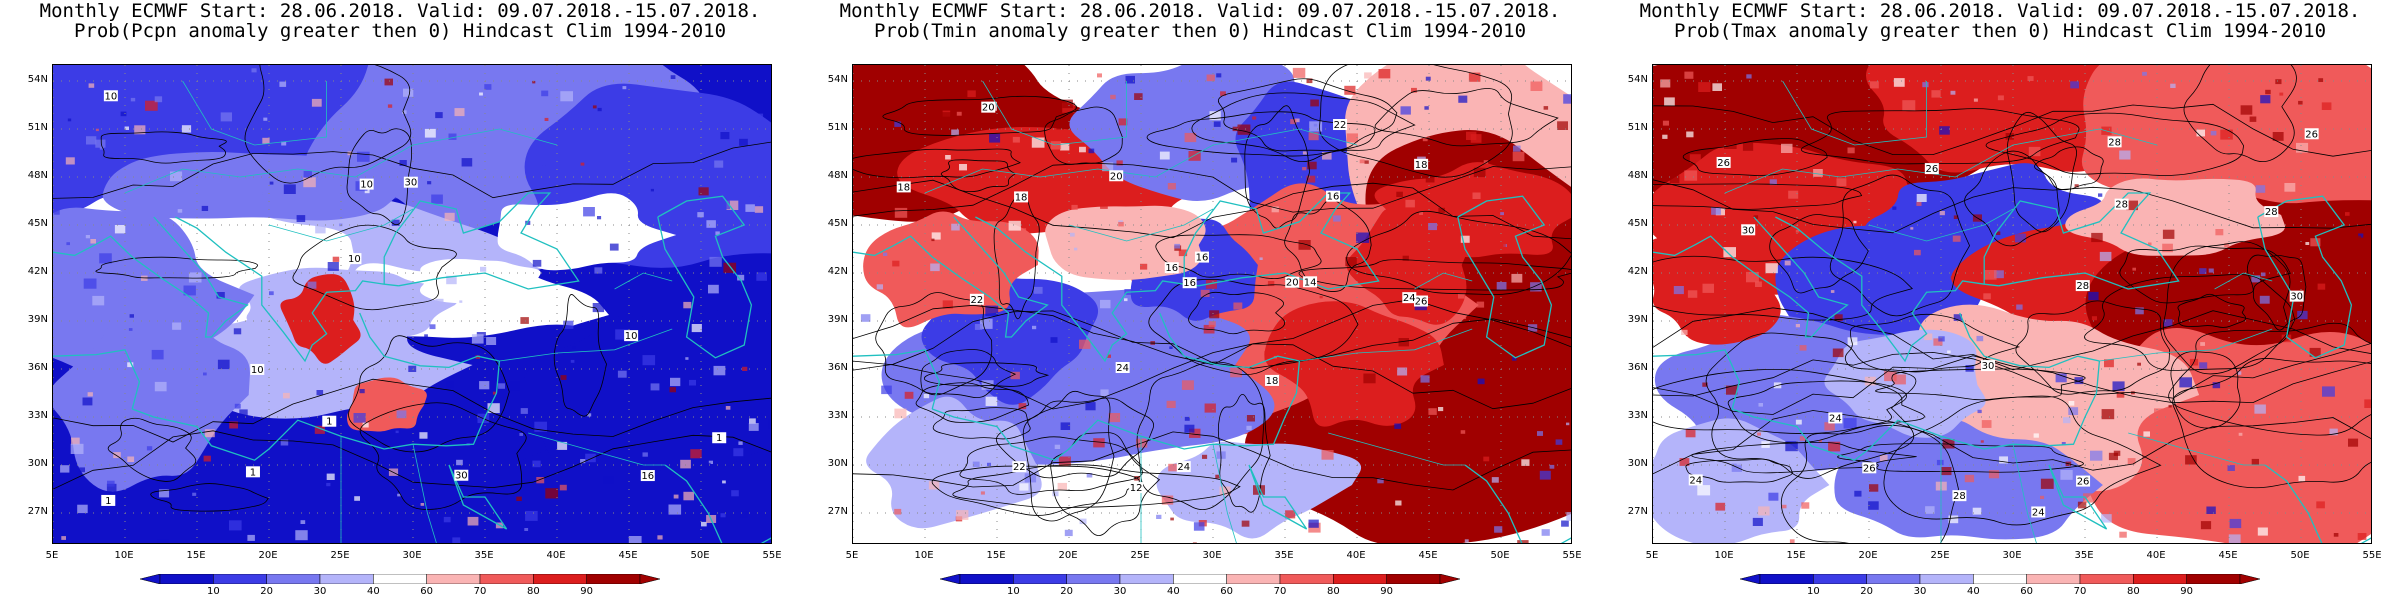 The height and width of the screenshot is (600, 2400). I want to click on colorbar-swatch, so click(2000, 579).